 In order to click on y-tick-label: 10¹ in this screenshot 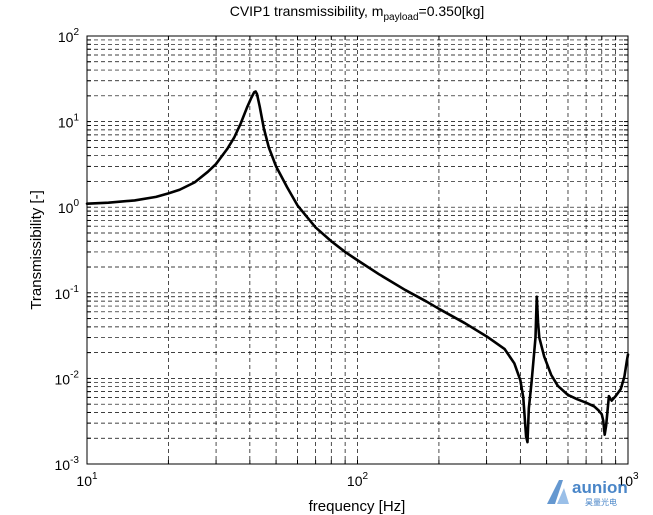, I will do `click(69, 122)`.